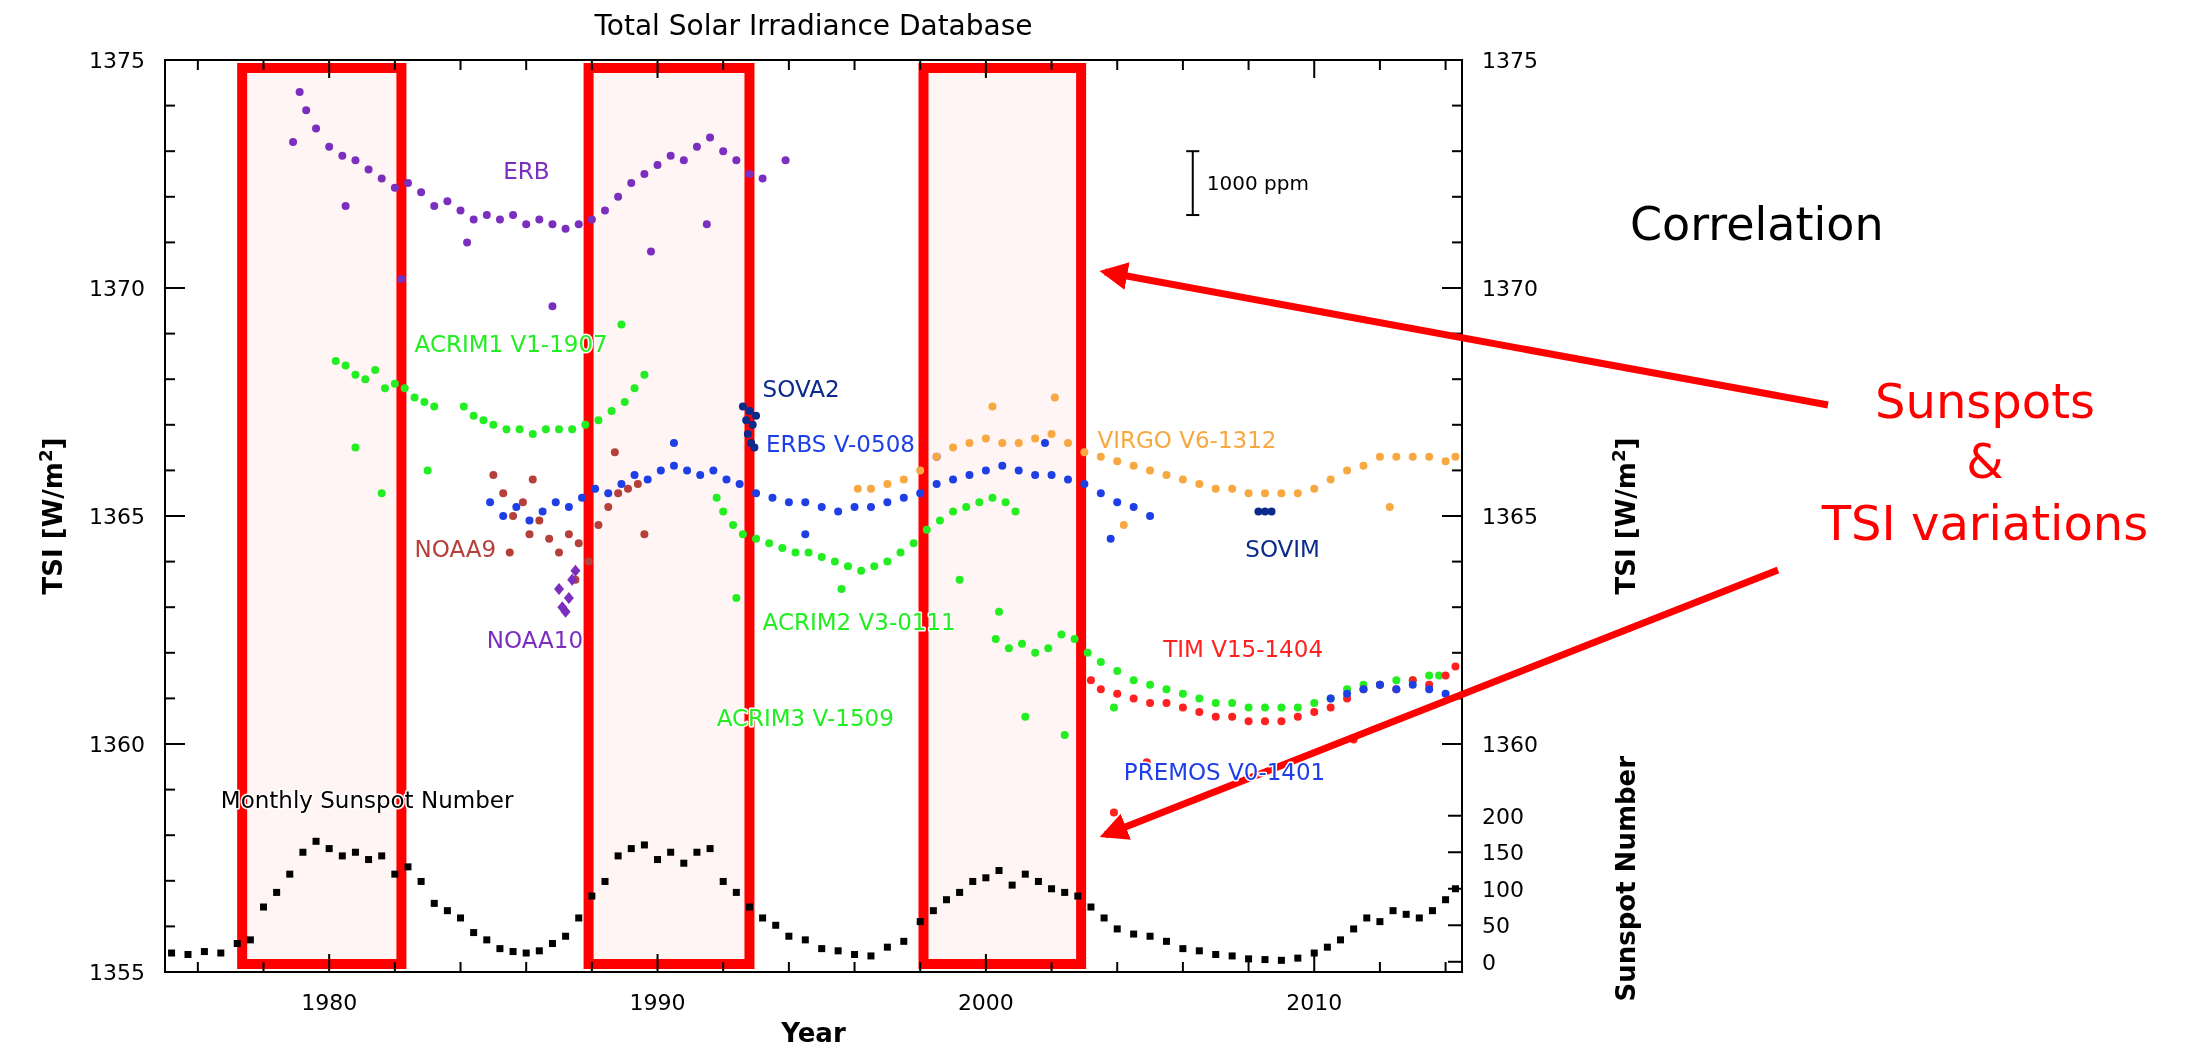 This screenshot has height=1058, width=2187. What do you see at coordinates (985, 1002) in the screenshot?
I see `x-tick-label: 2000` at bounding box center [985, 1002].